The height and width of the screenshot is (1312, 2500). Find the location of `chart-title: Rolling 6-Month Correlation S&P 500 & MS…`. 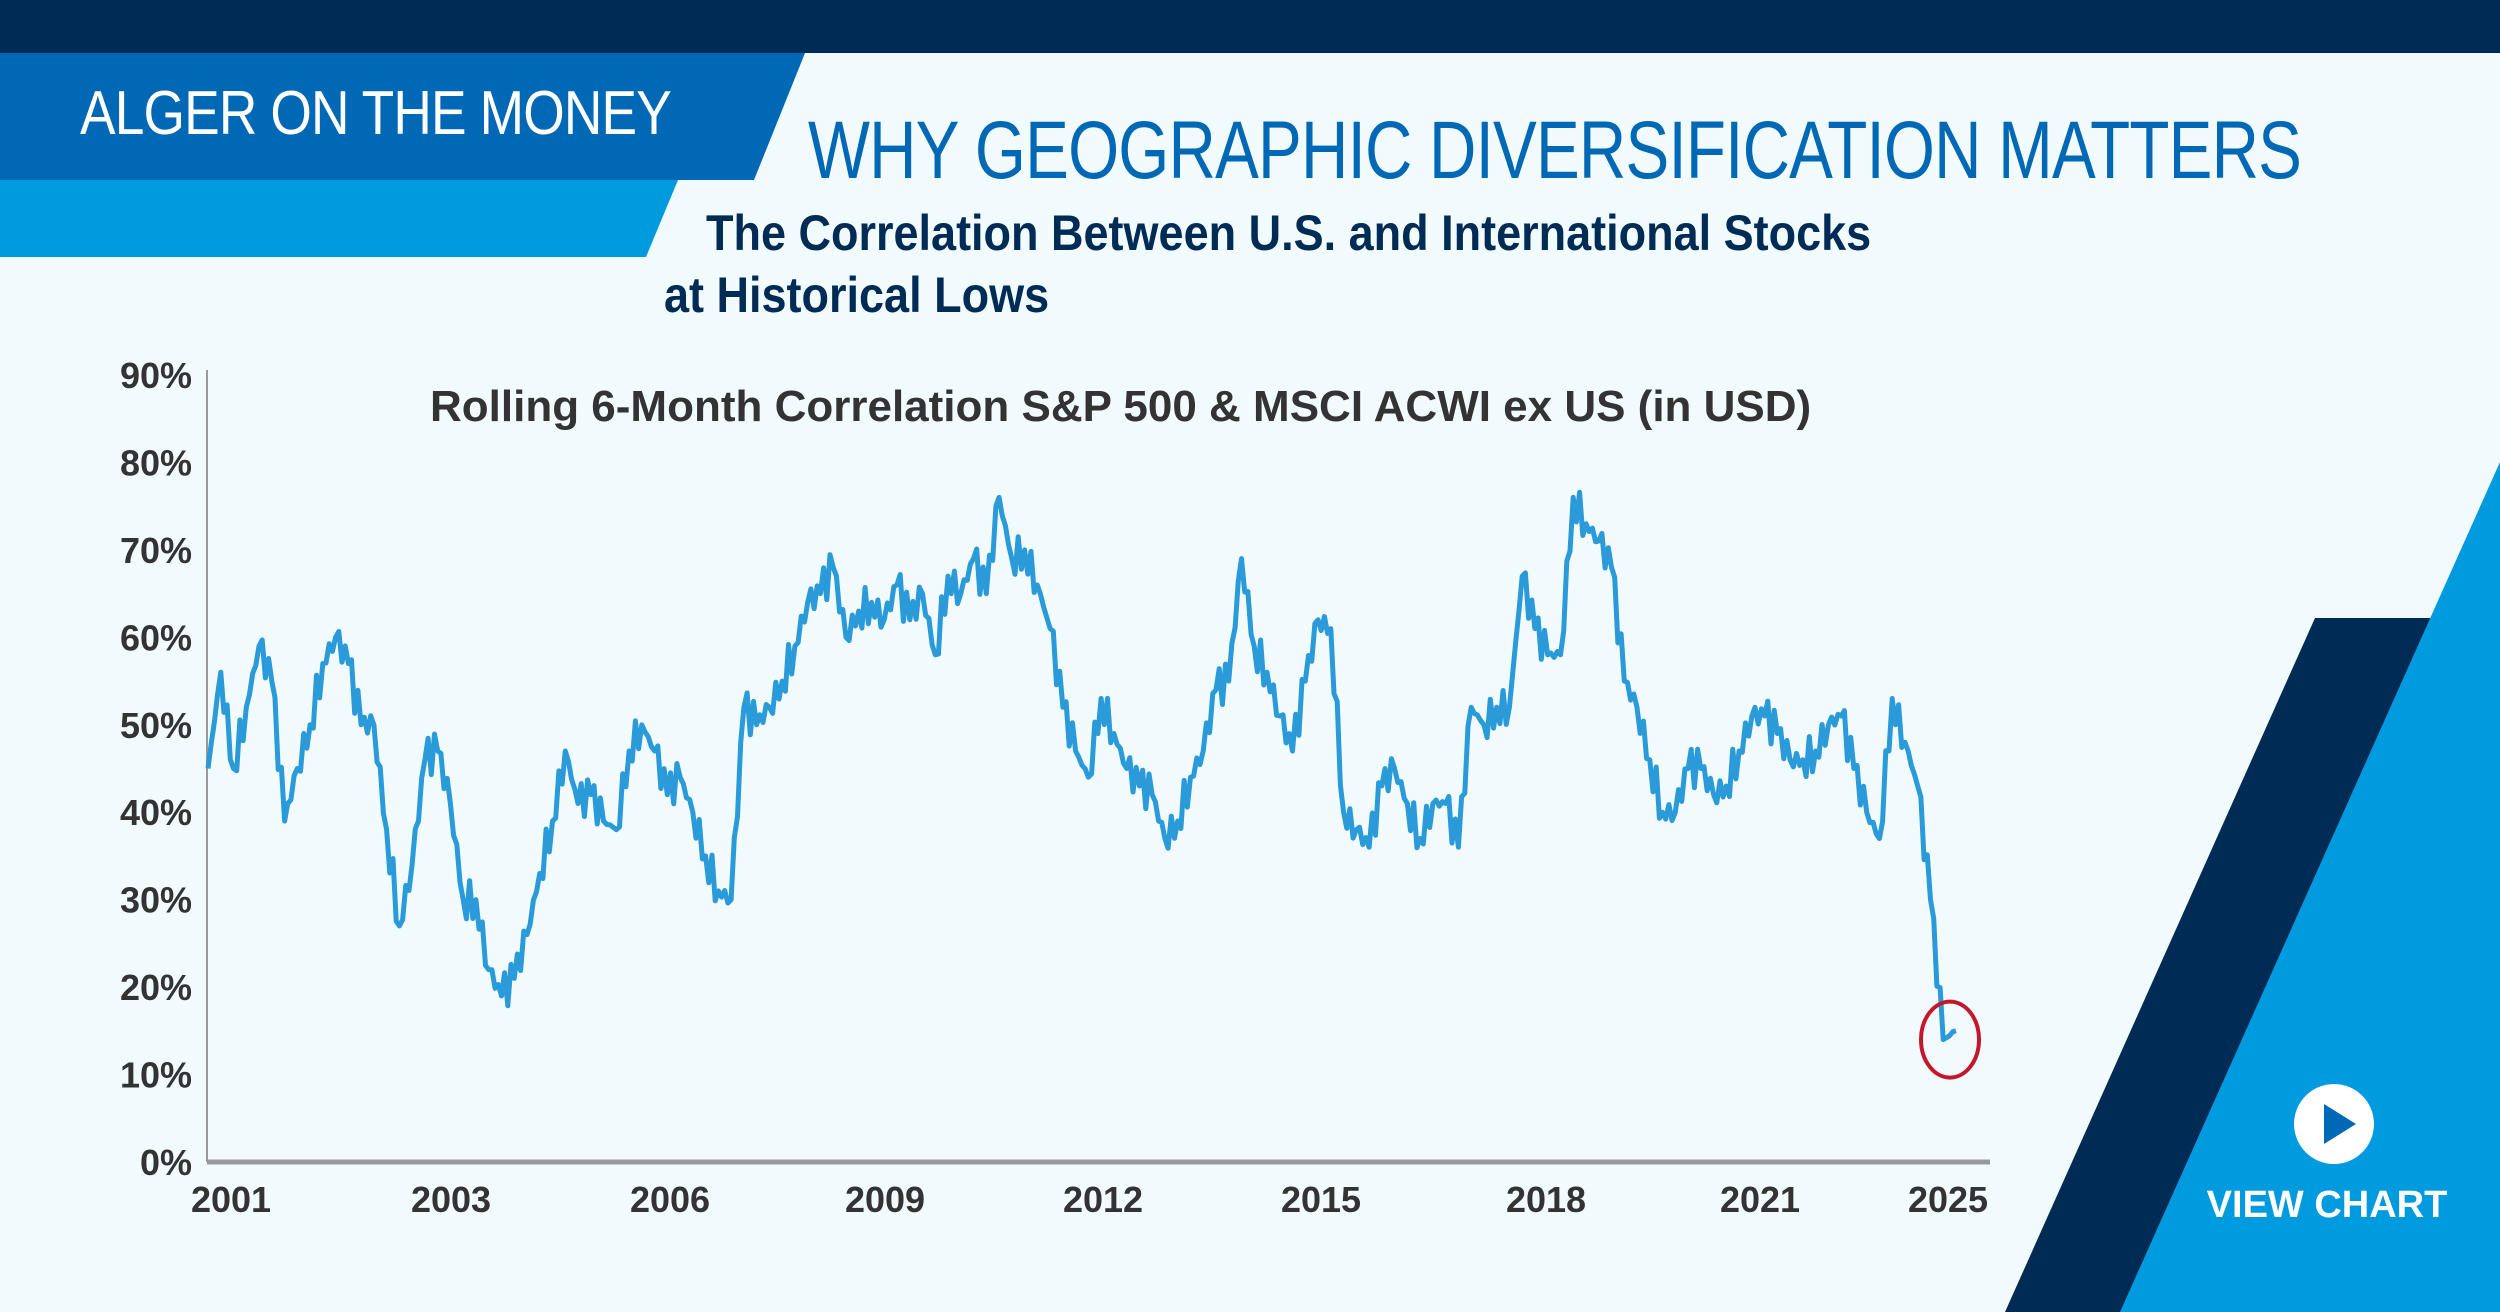

chart-title: Rolling 6-Month Correlation S&P 500 & MS… is located at coordinates (1120, 406).